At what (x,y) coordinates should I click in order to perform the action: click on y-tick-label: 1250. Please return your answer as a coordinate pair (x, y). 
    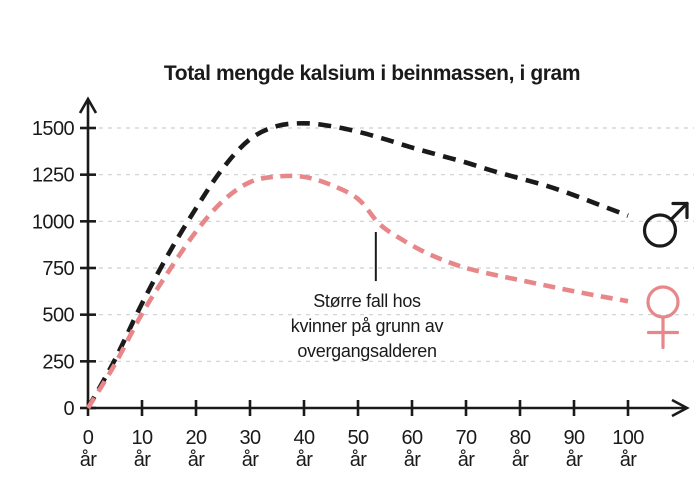
    Looking at the image, I should click on (53, 176).